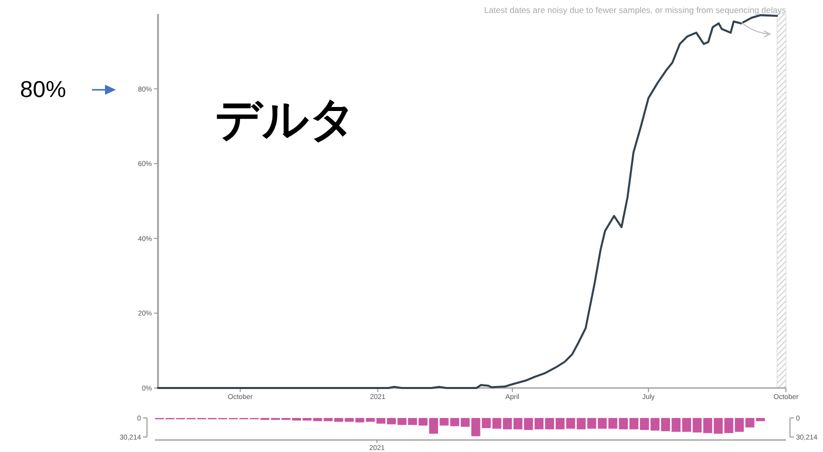 The image size is (823, 452). Describe the element at coordinates (43, 89) in the screenshot. I see `text: 80%` at that location.